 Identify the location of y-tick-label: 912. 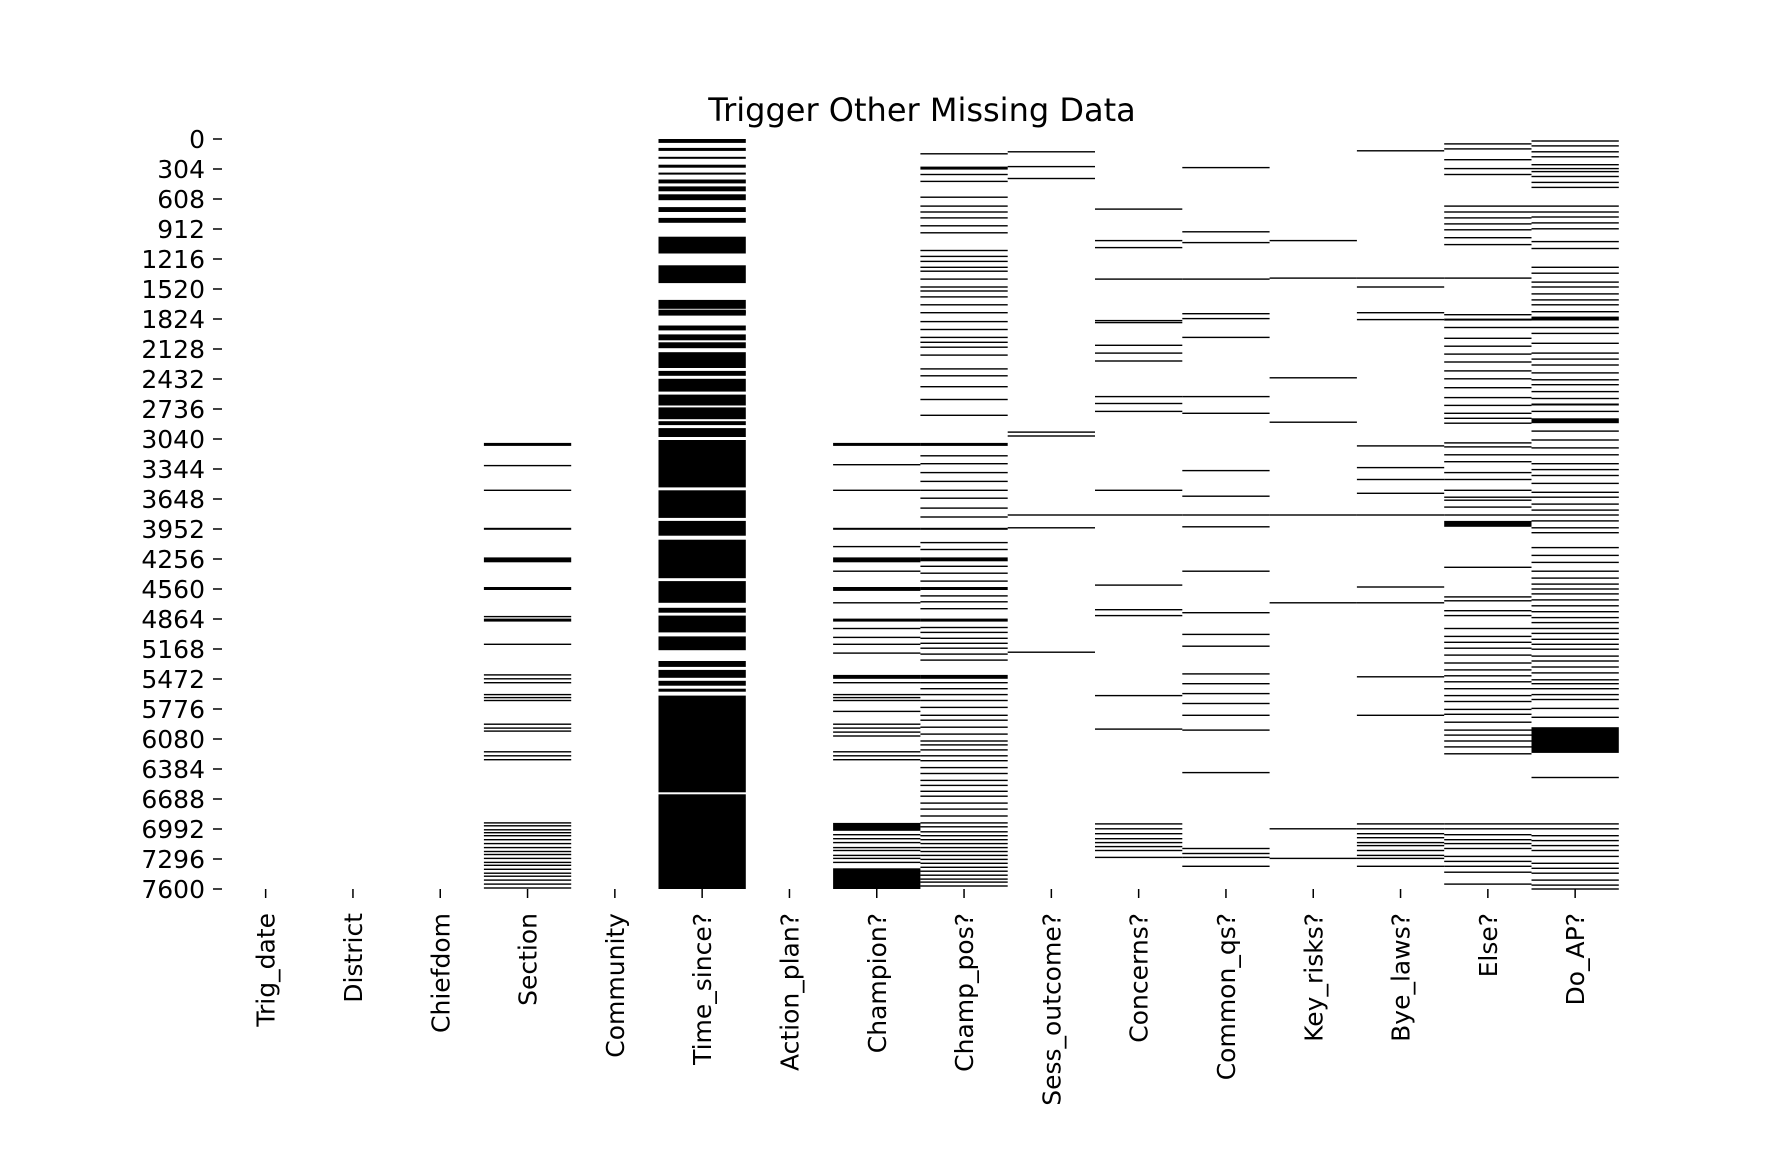
(181, 229).